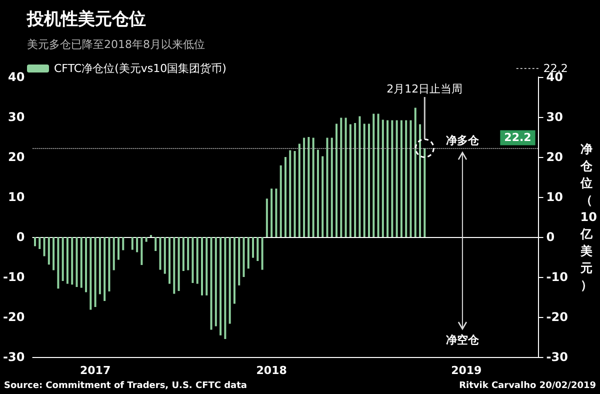 The height and width of the screenshot is (394, 600). What do you see at coordinates (271, 370) in the screenshot?
I see `x-tick-label: 2018` at bounding box center [271, 370].